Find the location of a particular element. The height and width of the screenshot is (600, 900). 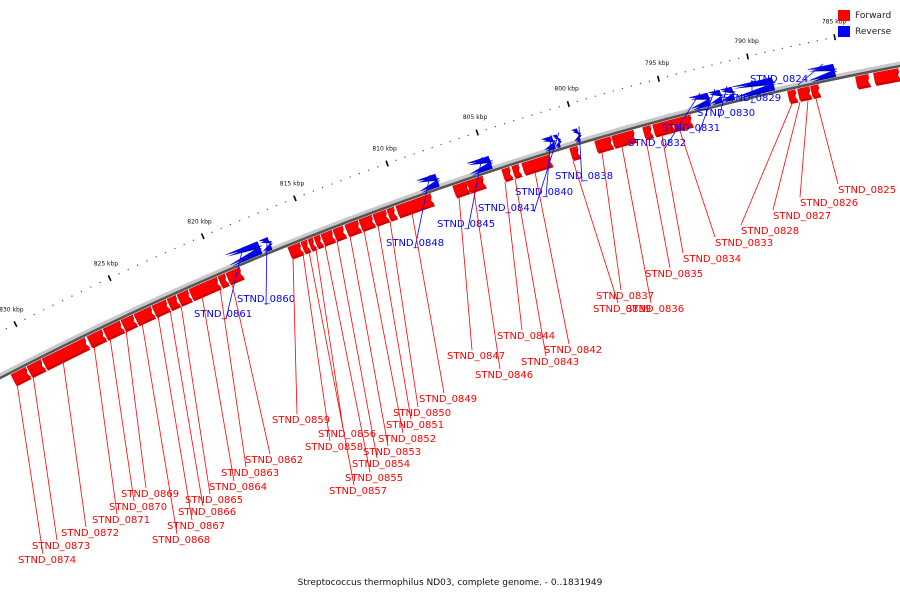

tick-label: 805 kbp is located at coordinates (475, 117).